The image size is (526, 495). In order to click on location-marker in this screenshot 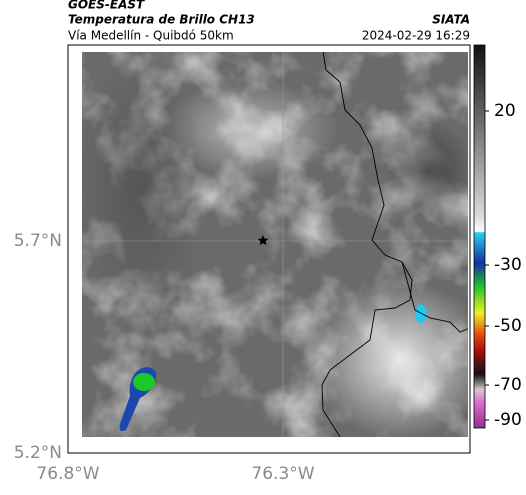, I will do `click(263, 240)`.